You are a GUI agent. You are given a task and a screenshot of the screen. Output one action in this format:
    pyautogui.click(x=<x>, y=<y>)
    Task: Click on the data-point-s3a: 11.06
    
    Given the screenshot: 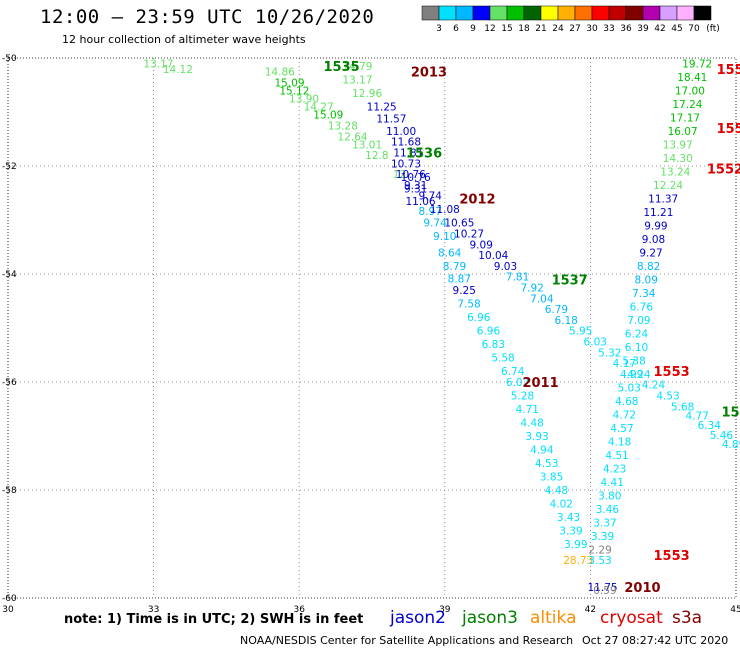 What is the action you would take?
    pyautogui.click(x=421, y=202)
    